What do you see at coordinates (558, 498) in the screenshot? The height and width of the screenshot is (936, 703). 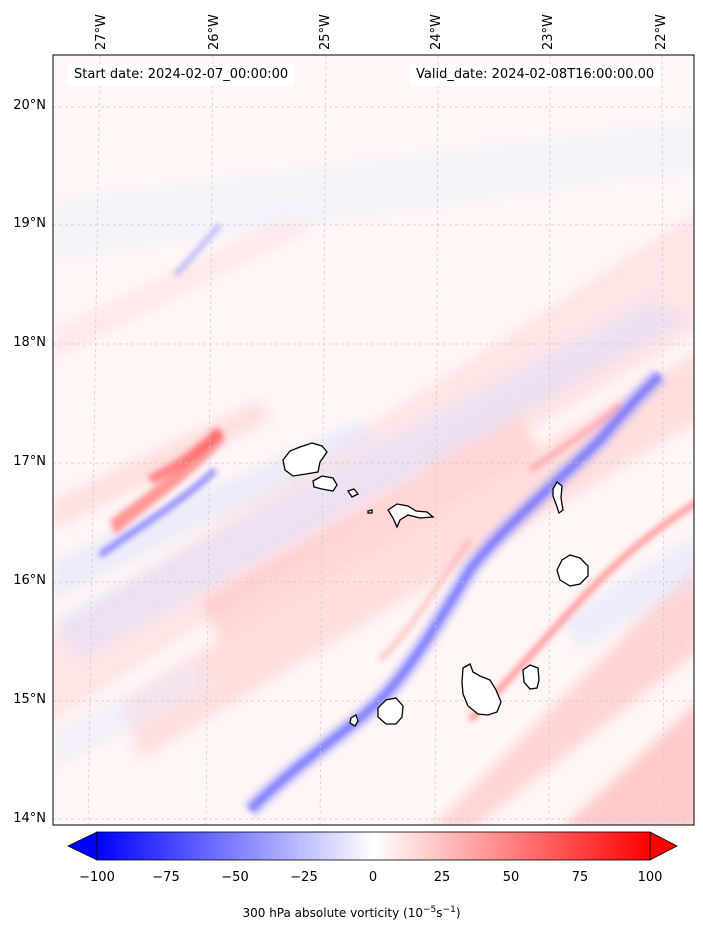 I see `island-sal` at bounding box center [558, 498].